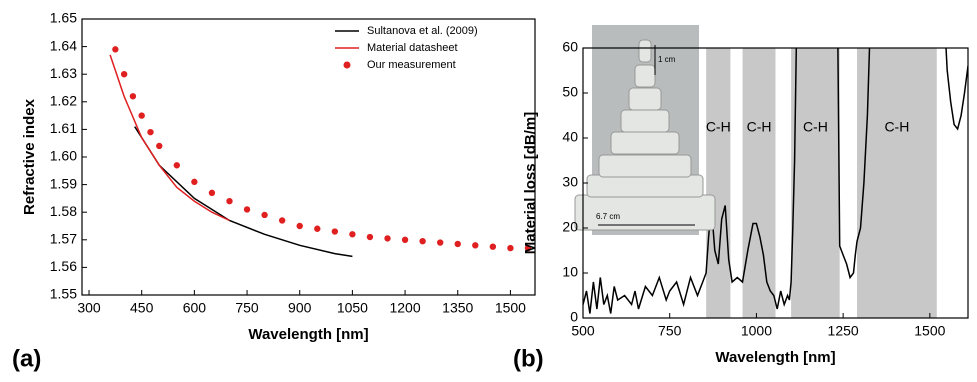 The height and width of the screenshot is (382, 977). What do you see at coordinates (608, 216) in the screenshot?
I see `inset-label: 6.7 cm` at bounding box center [608, 216].